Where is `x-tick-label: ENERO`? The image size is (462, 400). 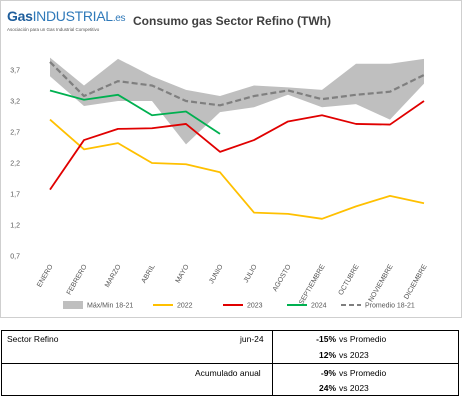 x-tick-label: ENERO is located at coordinates (45, 276).